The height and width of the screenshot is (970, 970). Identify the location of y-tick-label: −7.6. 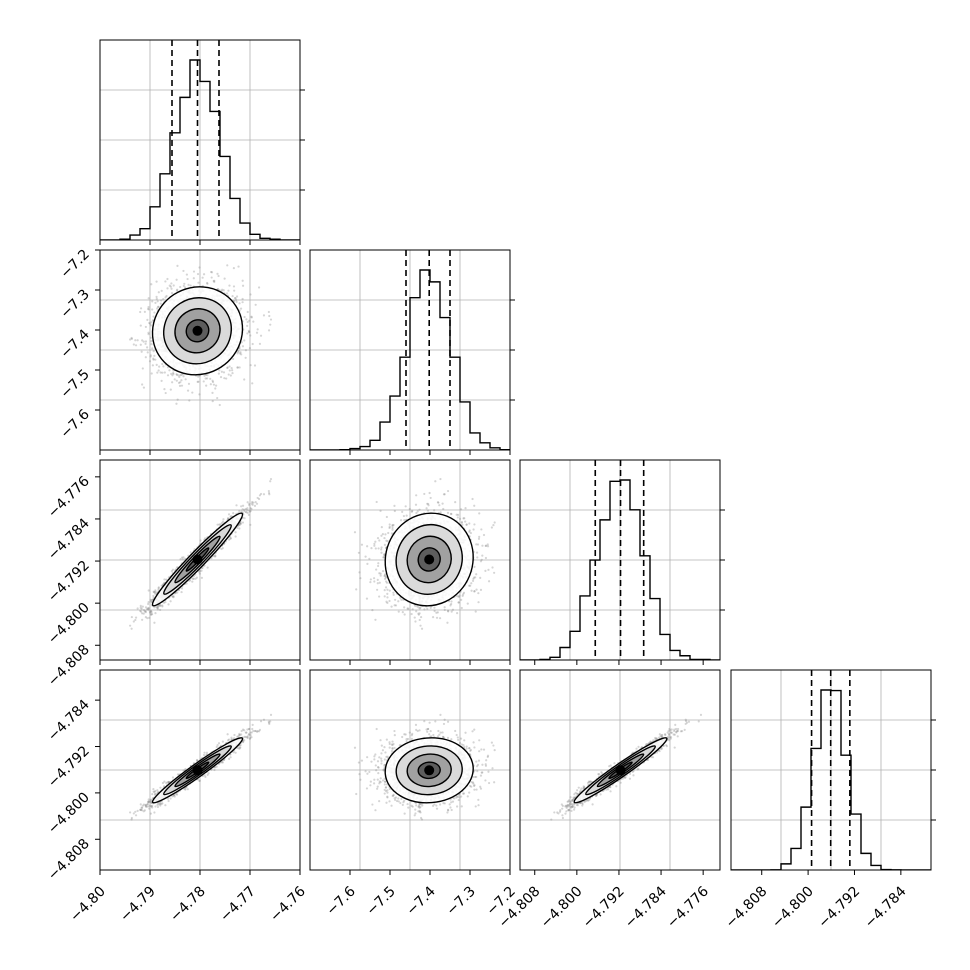
(74, 423).